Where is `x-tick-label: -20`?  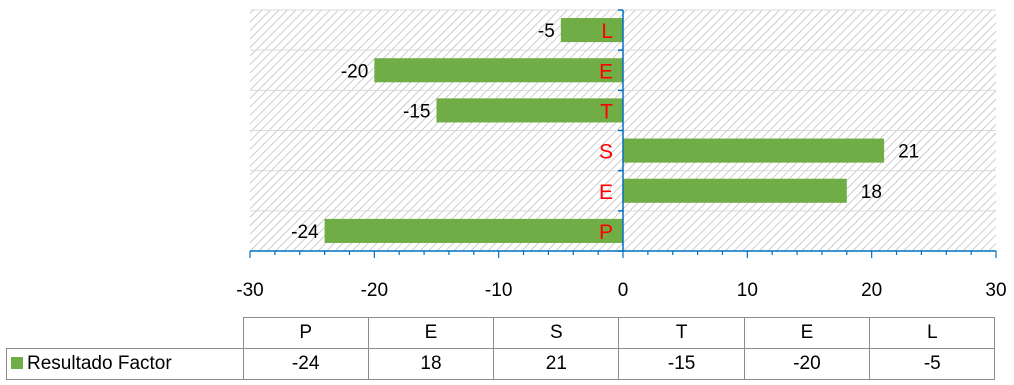
x-tick-label: -20 is located at coordinates (374, 290).